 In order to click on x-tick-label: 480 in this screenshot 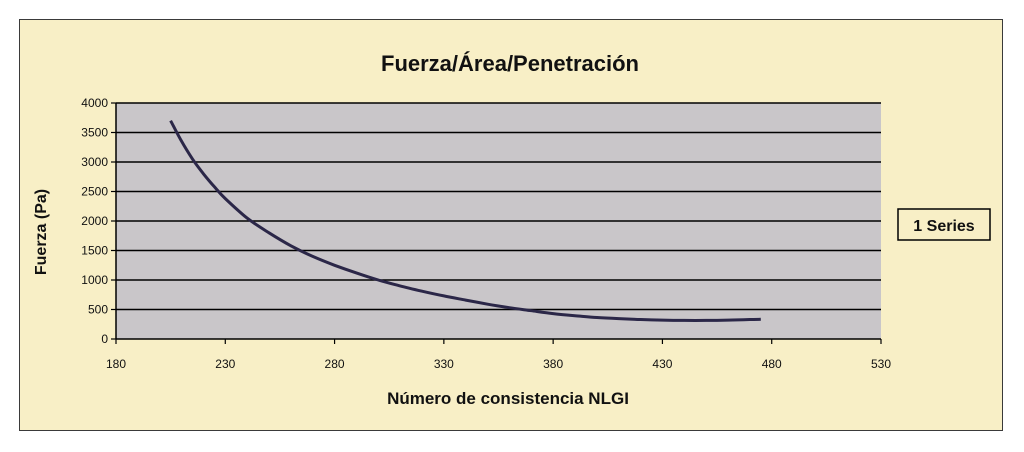, I will do `click(772, 364)`.